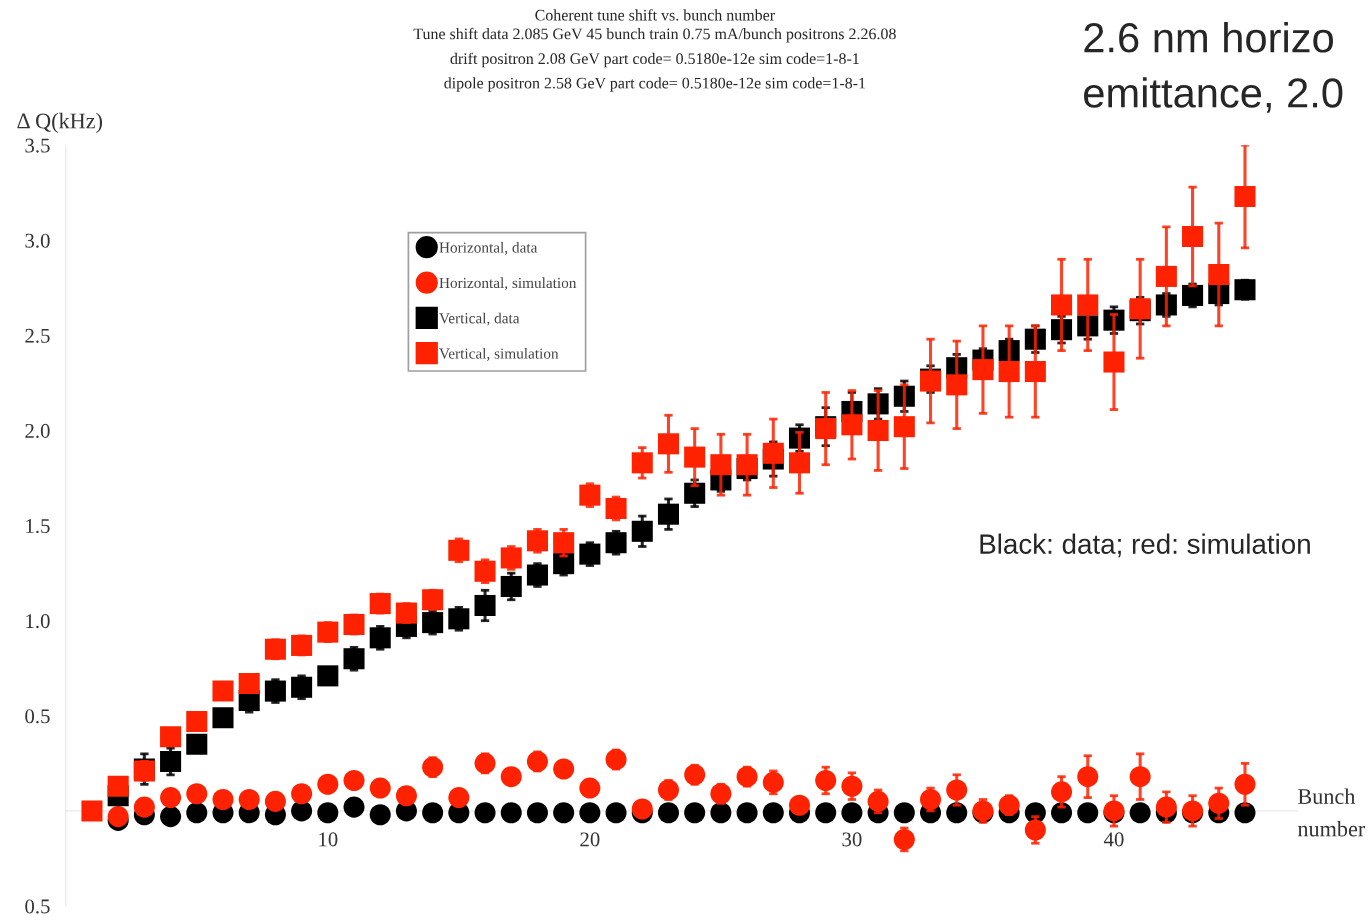  Describe the element at coordinates (37, 145) in the screenshot. I see `y-tick-label: 3.5` at that location.